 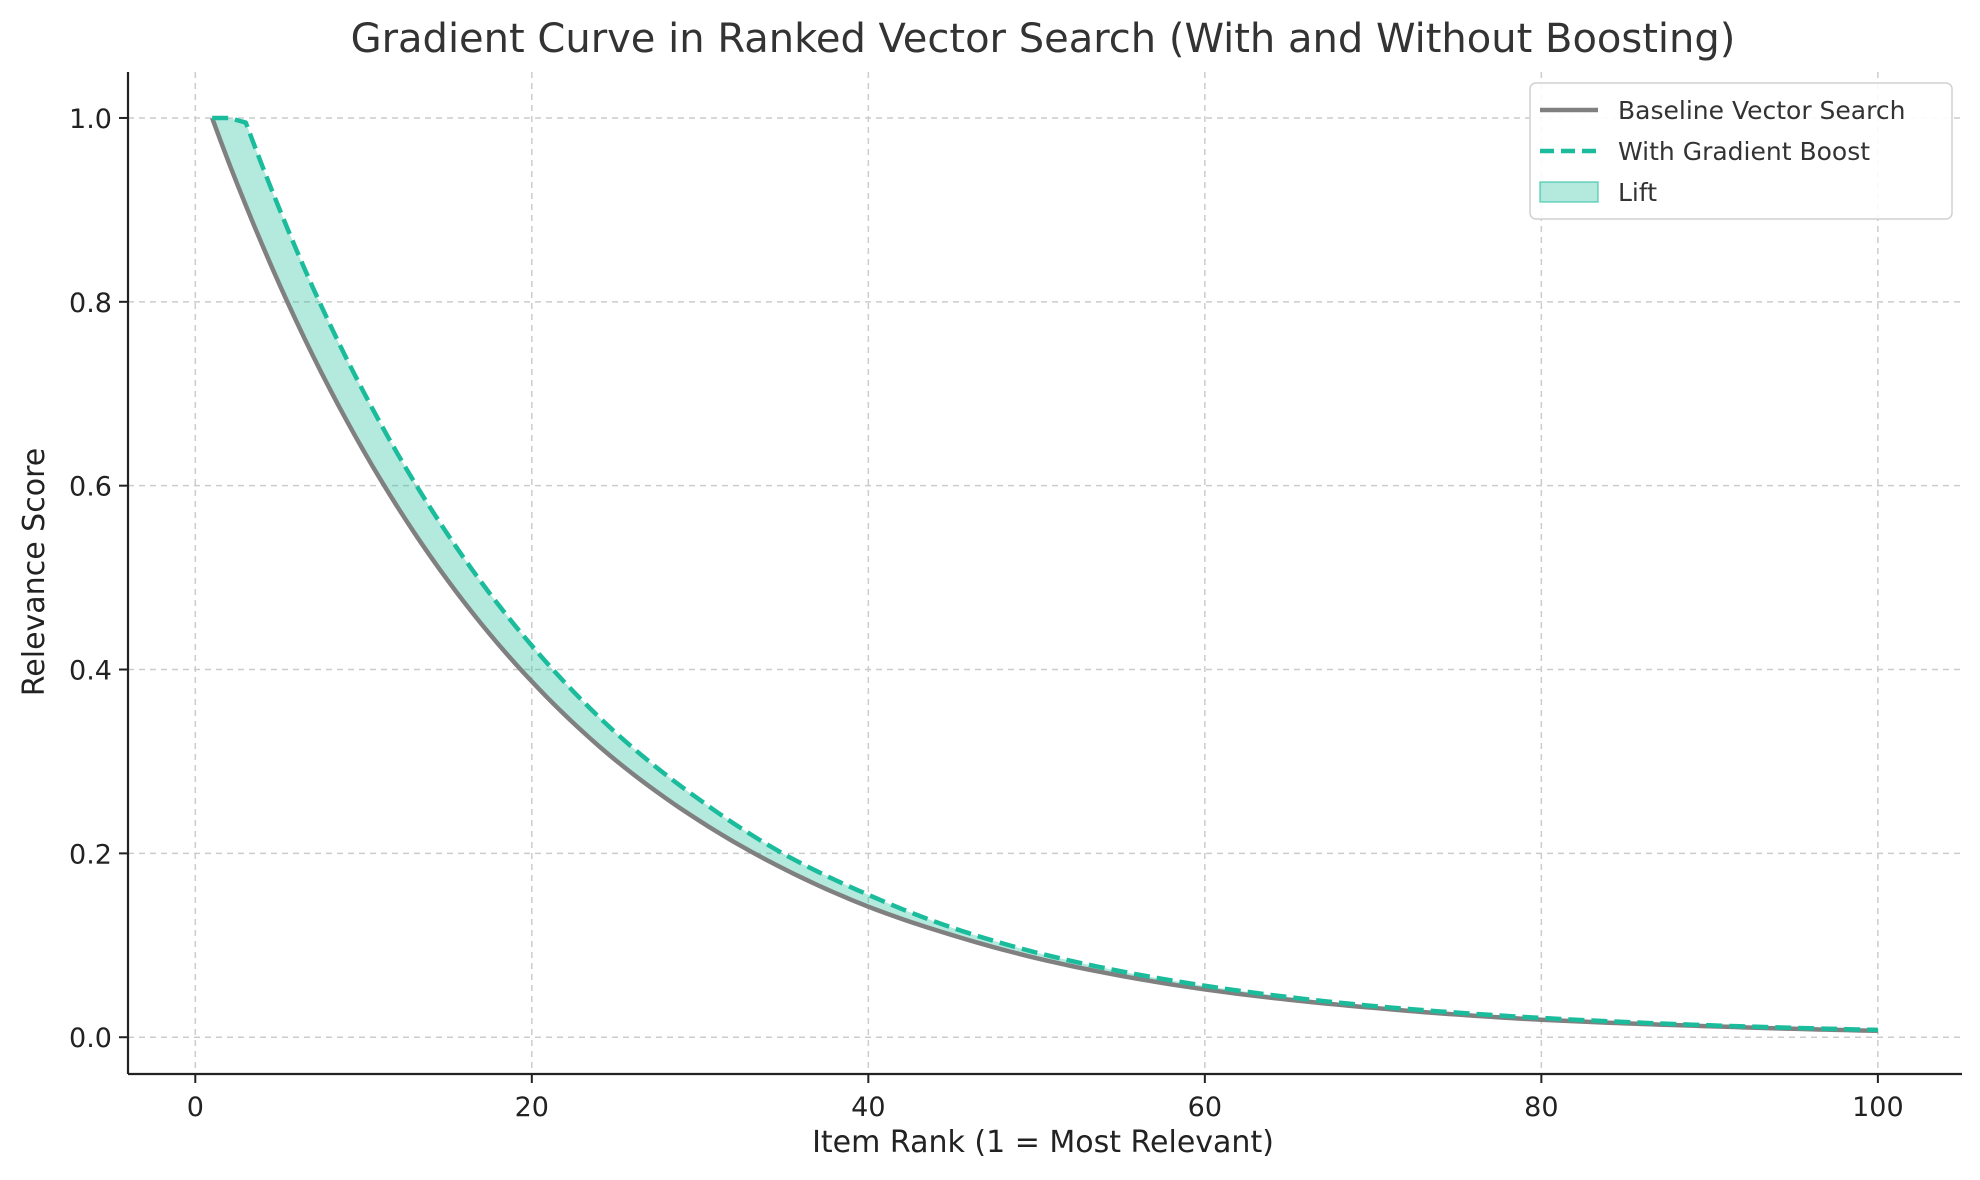 I want to click on y-axis-ticks: 0.0 0.2 0.4 0.6 0.8 1.0, so click(x=98, y=579).